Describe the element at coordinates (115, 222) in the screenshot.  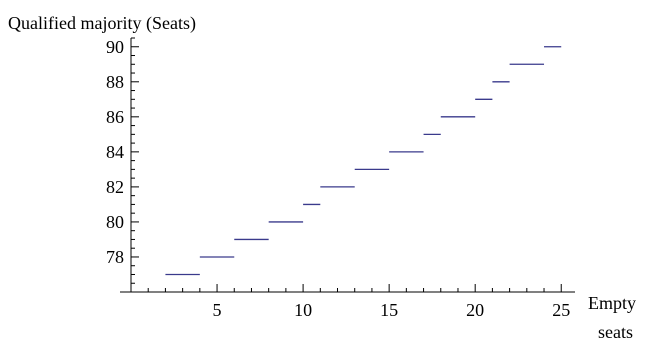
I see `y-tick-label: 80` at that location.